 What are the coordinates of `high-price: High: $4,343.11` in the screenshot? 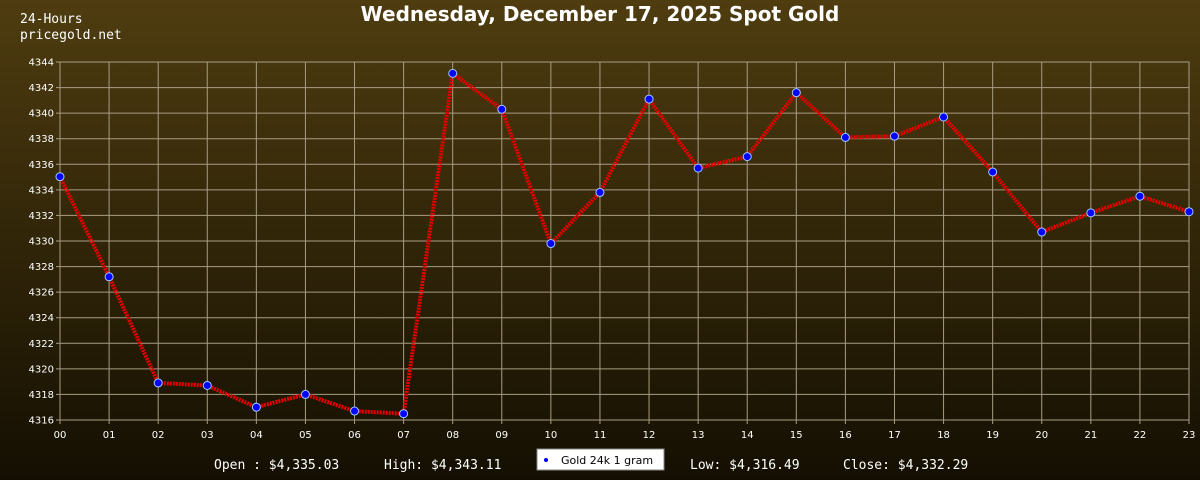 It's located at (442, 465).